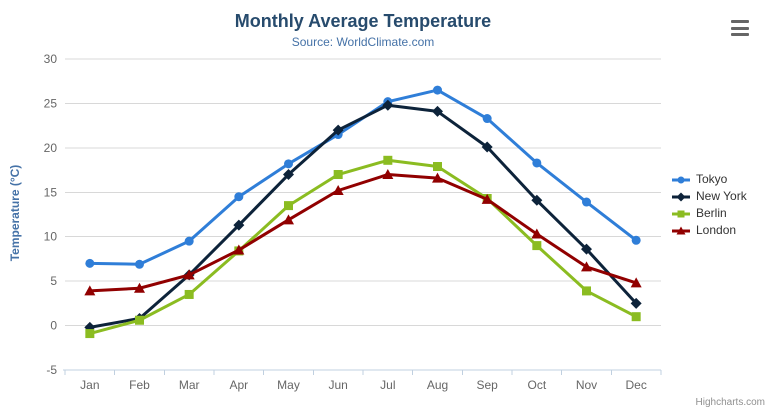 Image resolution: width=769 pixels, height=416 pixels. I want to click on legend-marker-diamond-icon, so click(681, 196).